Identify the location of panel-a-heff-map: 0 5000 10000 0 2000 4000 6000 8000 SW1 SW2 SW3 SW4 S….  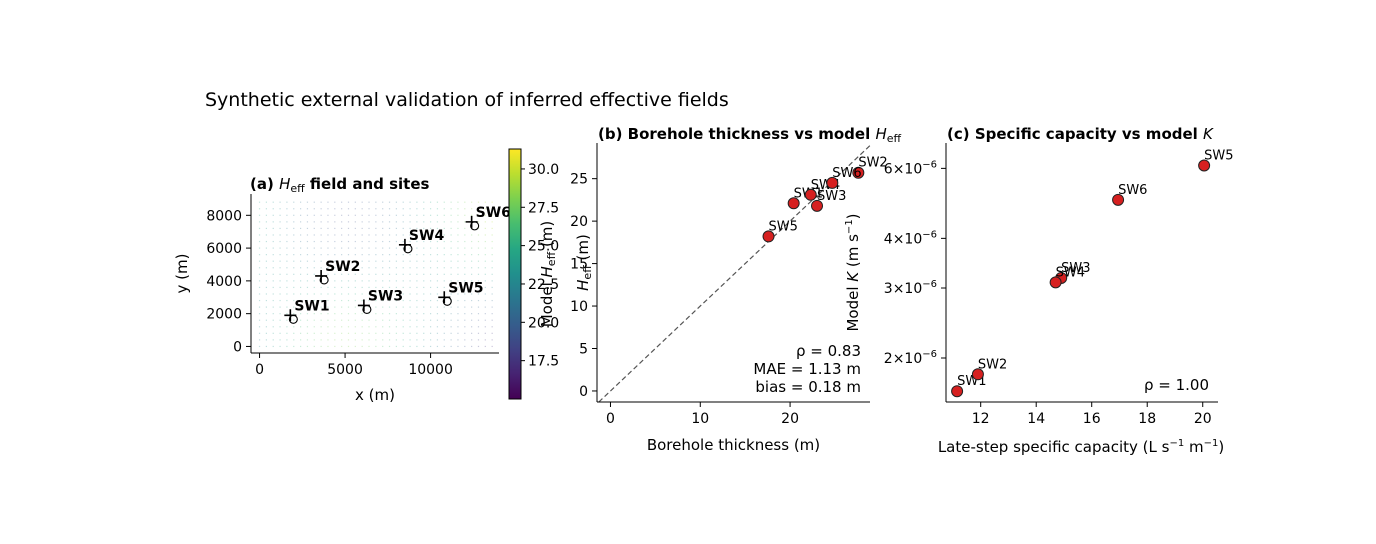
(342, 289).